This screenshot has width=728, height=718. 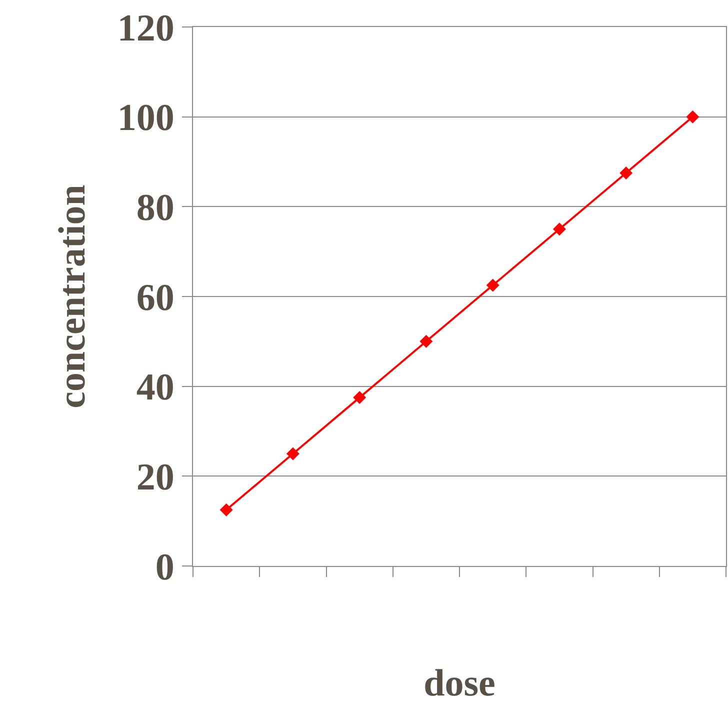 What do you see at coordinates (145, 28) in the screenshot?
I see `y-tick-label: 120` at bounding box center [145, 28].